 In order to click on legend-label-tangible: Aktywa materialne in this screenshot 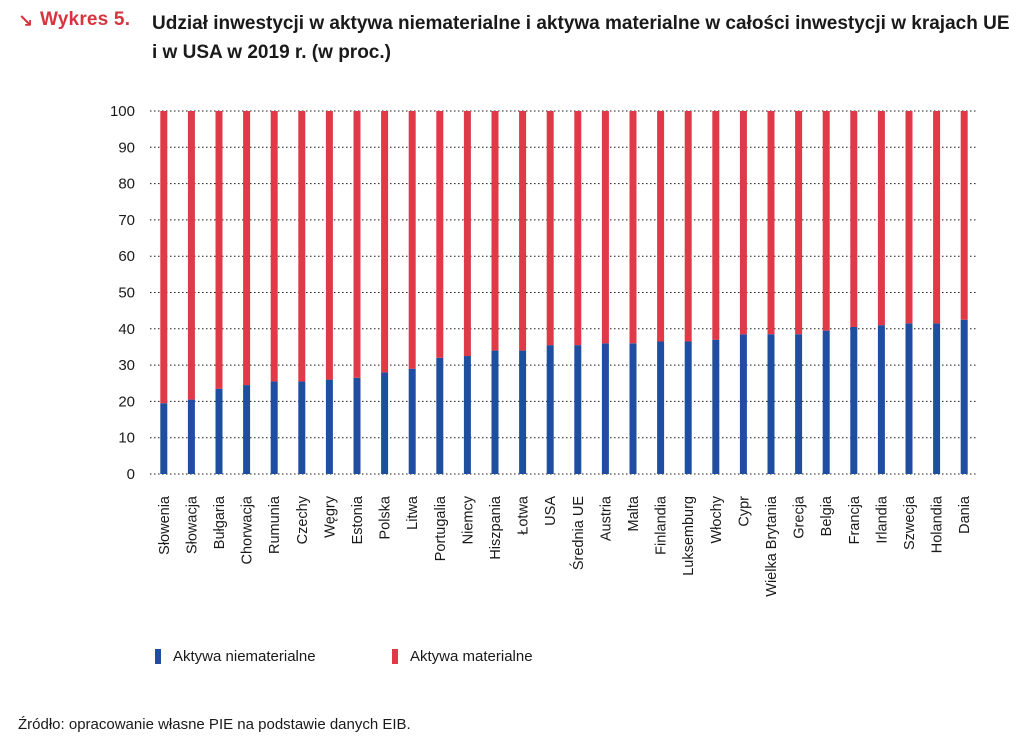, I will do `click(471, 656)`.